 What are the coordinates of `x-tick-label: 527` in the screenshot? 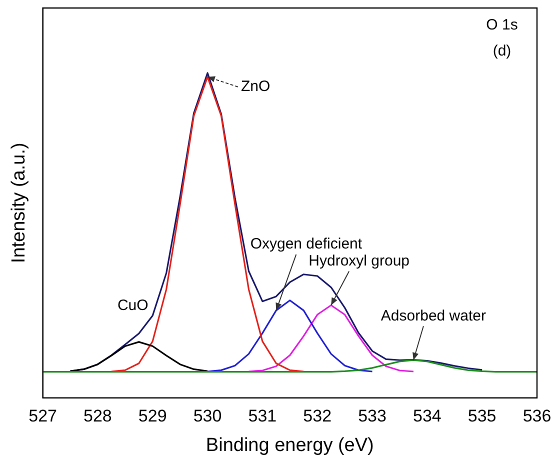 It's located at (42, 416).